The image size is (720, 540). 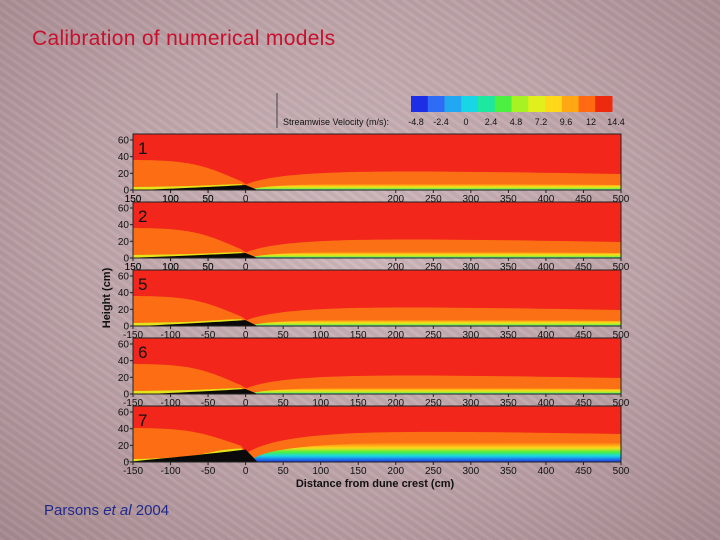 I want to click on colorbar-tick-label: 14.4, so click(x=616, y=122).